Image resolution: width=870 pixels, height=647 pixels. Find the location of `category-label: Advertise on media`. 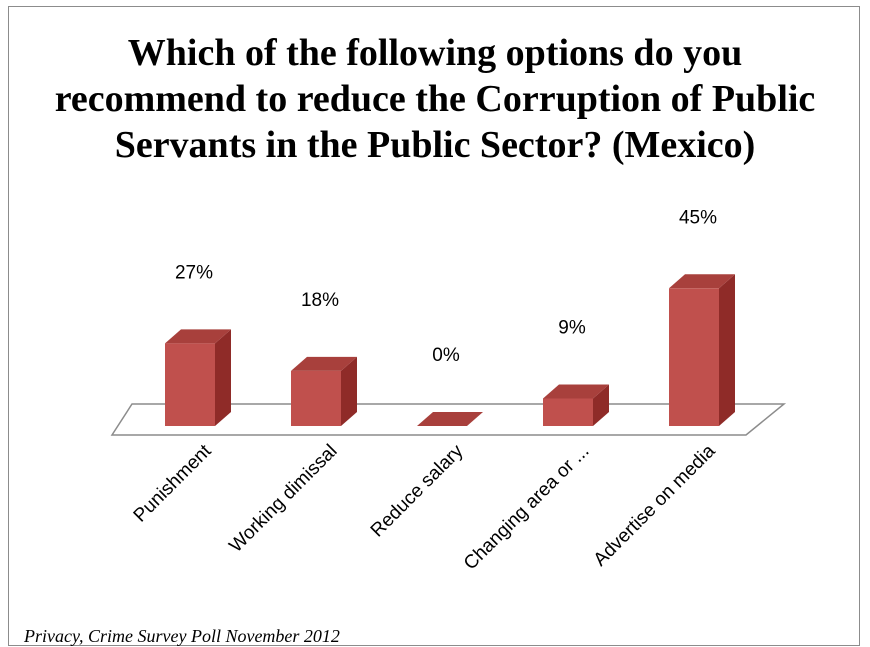

category-label: Advertise on media is located at coordinates (655, 505).